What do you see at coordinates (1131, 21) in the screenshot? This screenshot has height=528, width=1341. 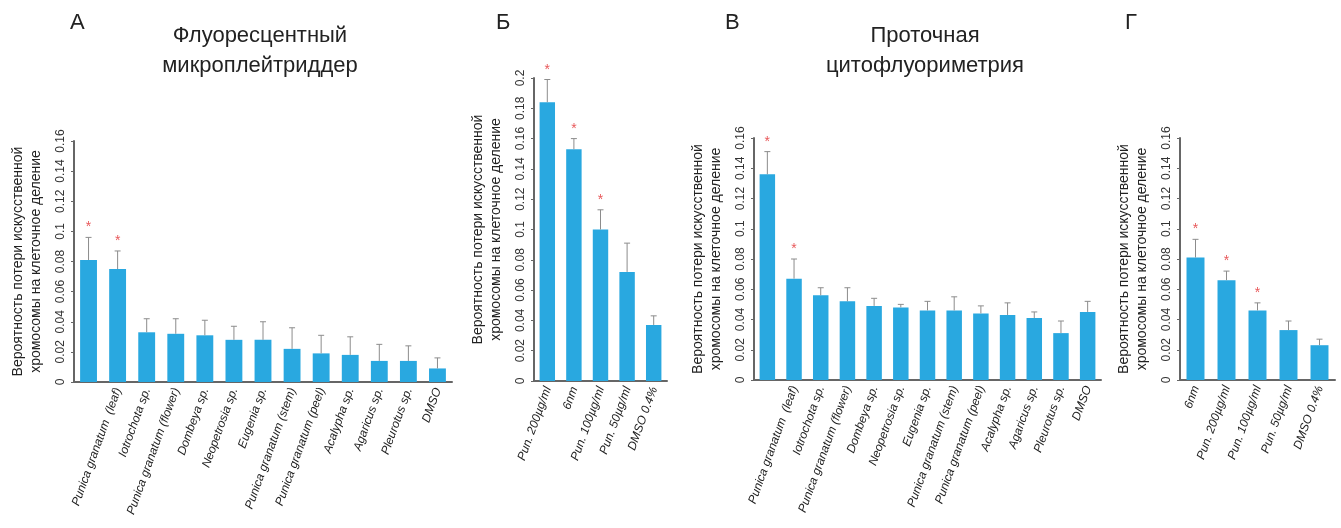 I see `text: Г` at bounding box center [1131, 21].